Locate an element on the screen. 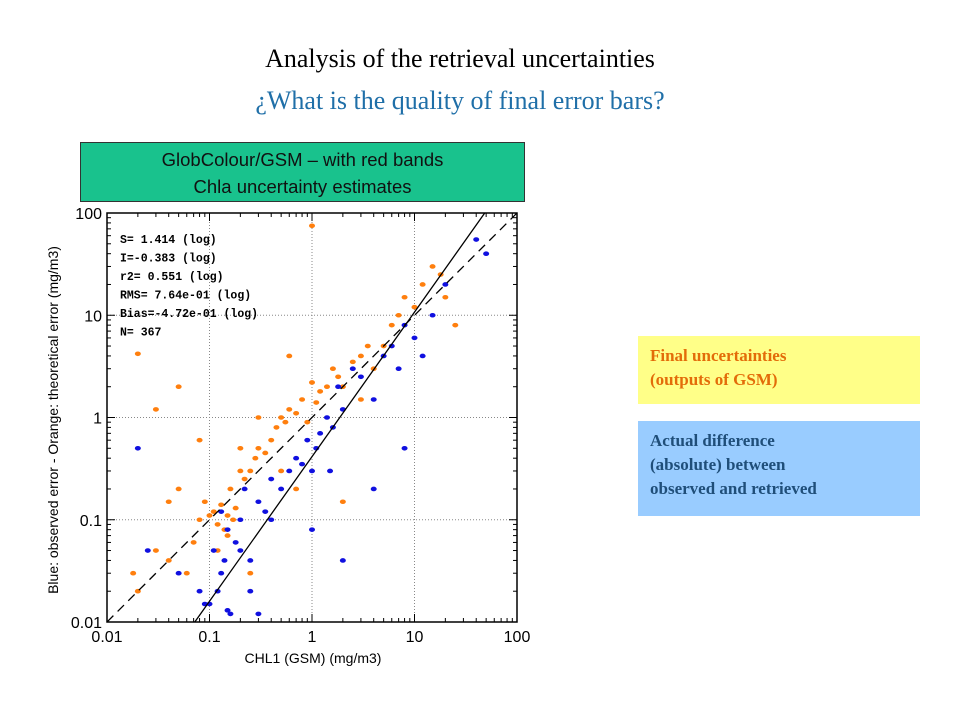  x-axis-label: CHL1 (GSM) (mg/m3) is located at coordinates (313, 658).